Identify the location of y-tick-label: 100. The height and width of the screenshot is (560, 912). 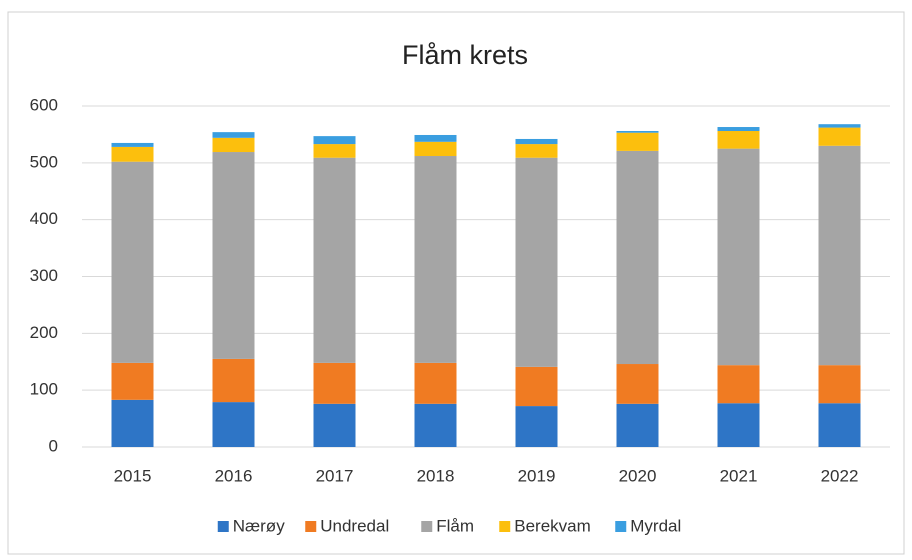
(44, 389).